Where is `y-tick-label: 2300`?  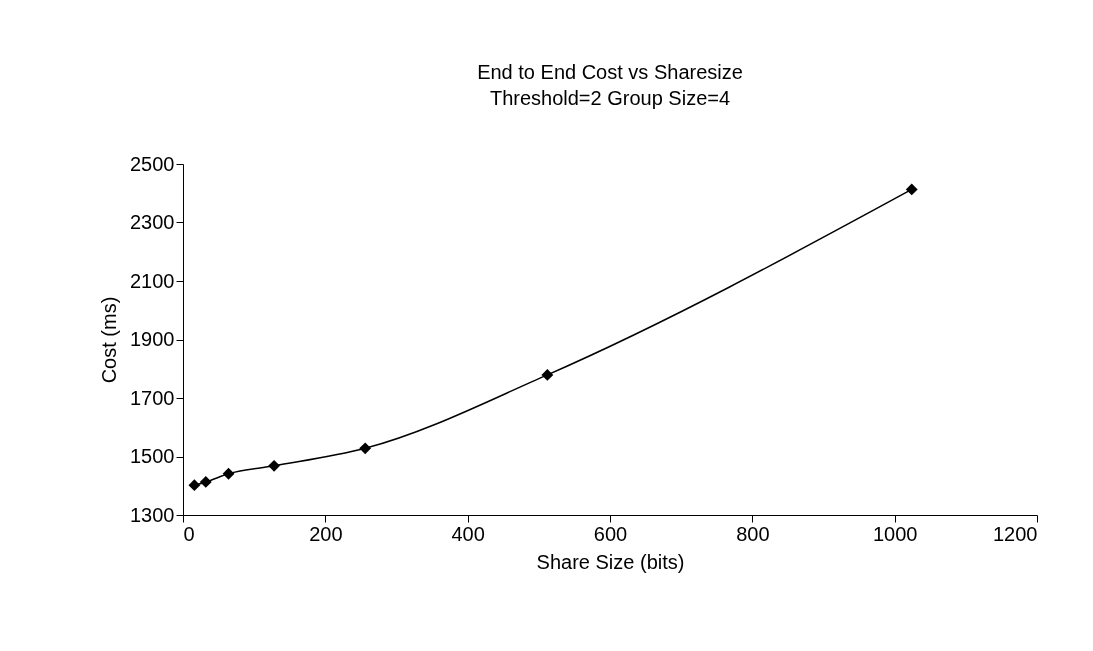
y-tick-label: 2300 is located at coordinates (152, 222).